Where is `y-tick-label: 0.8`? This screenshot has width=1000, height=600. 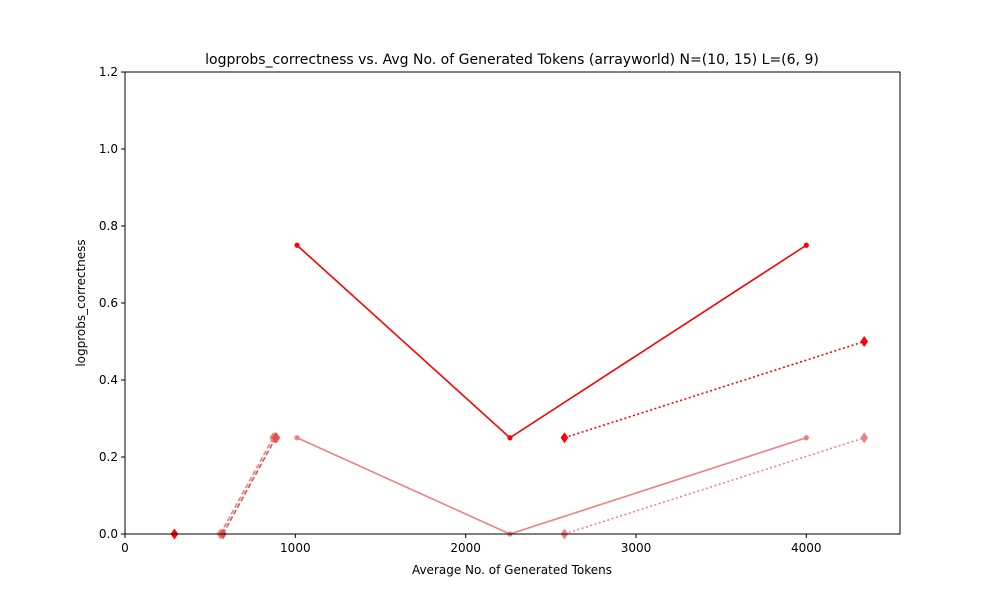
y-tick-label: 0.8 is located at coordinates (108, 226).